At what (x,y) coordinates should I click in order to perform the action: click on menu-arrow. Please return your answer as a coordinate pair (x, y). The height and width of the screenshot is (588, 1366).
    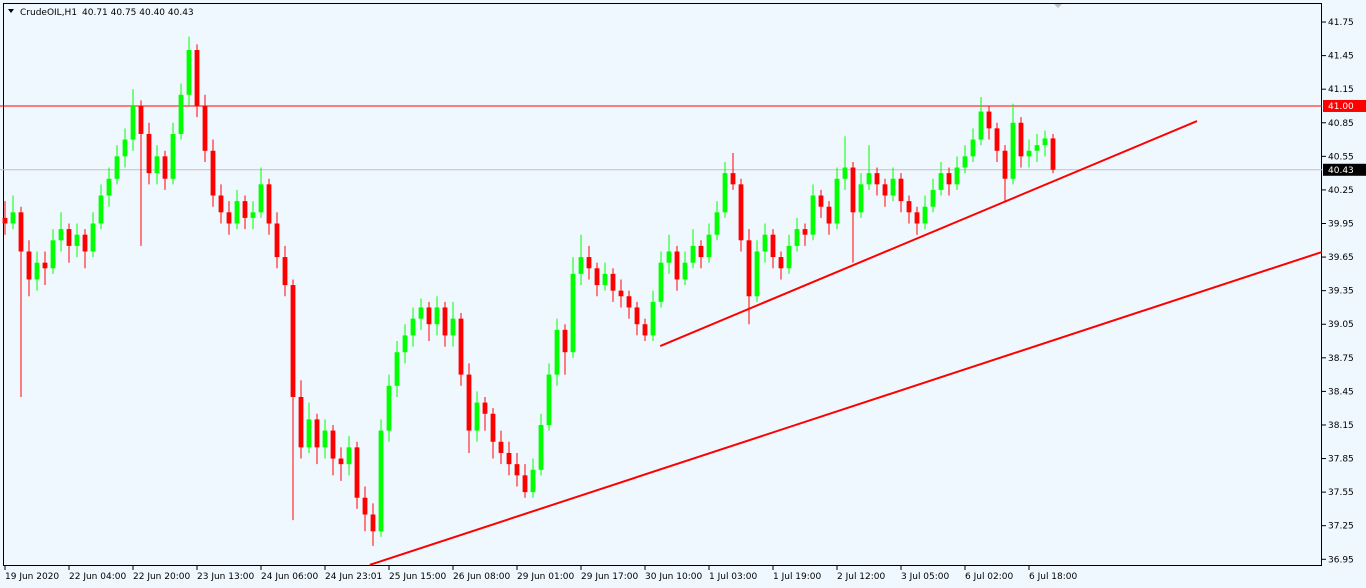
    Looking at the image, I should click on (11, 11).